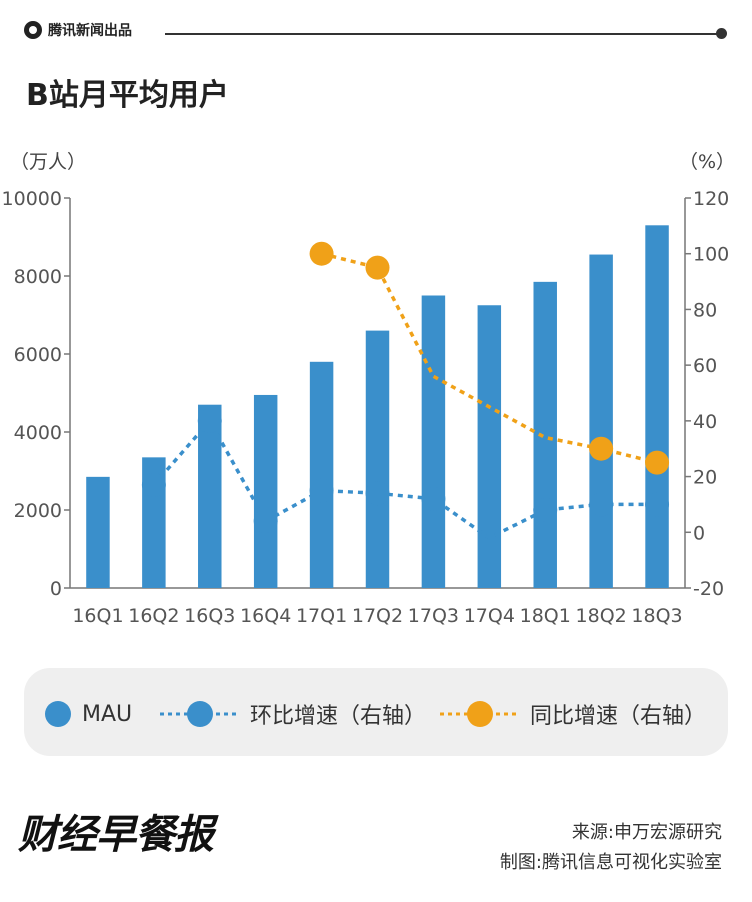 Image resolution: width=752 pixels, height=902 pixels. Describe the element at coordinates (265, 616) in the screenshot. I see `x-tick-label: 16Q4` at that location.